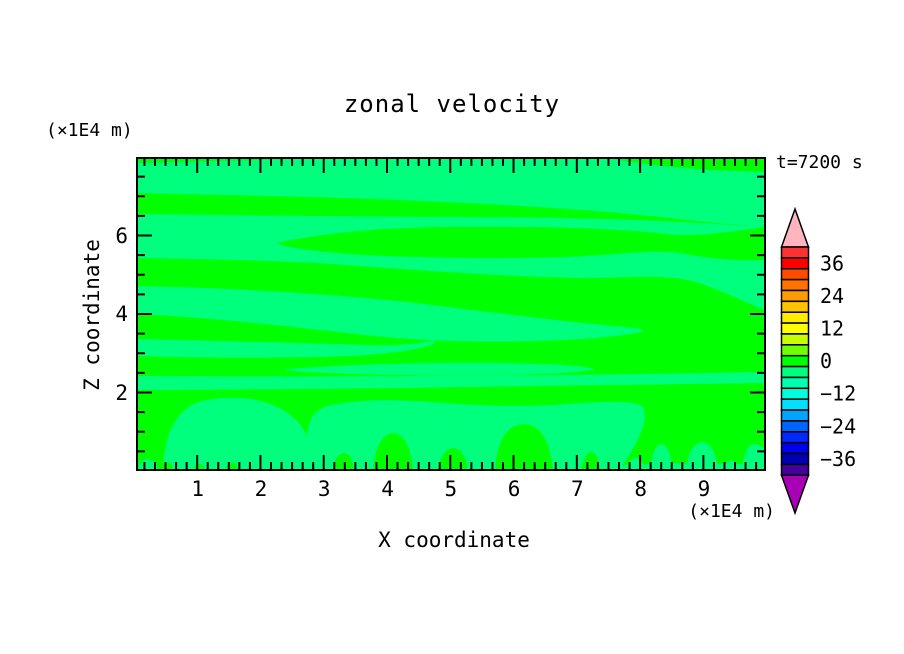 The height and width of the screenshot is (654, 904). What do you see at coordinates (832, 296) in the screenshot?
I see `colorbar-tick-label: 24` at bounding box center [832, 296].